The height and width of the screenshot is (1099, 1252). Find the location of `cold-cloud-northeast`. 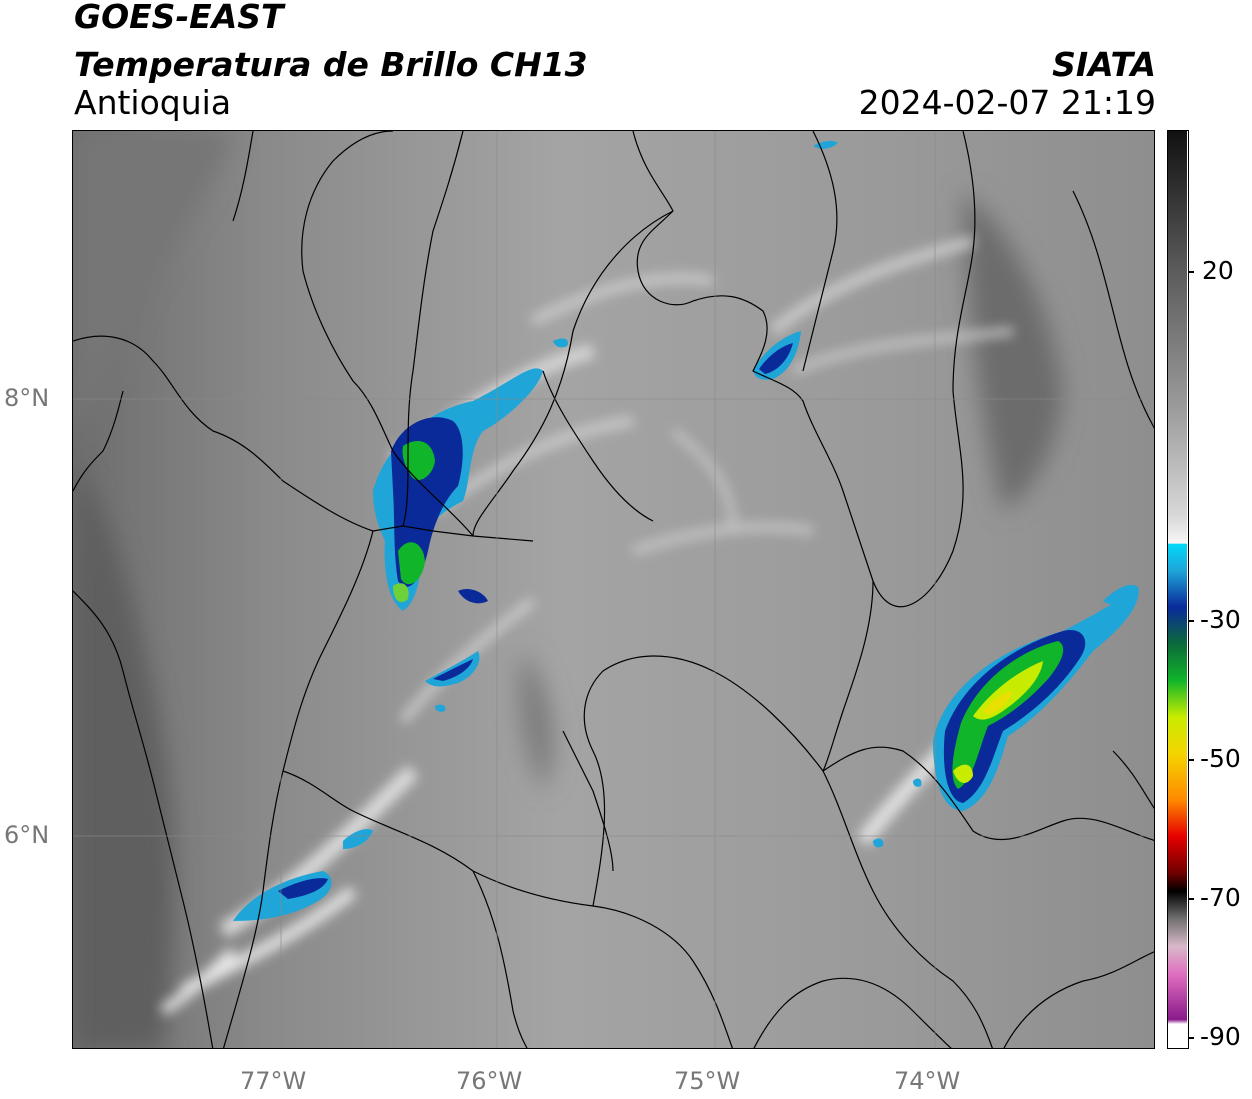

cold-cloud-northeast is located at coordinates (795, 260).